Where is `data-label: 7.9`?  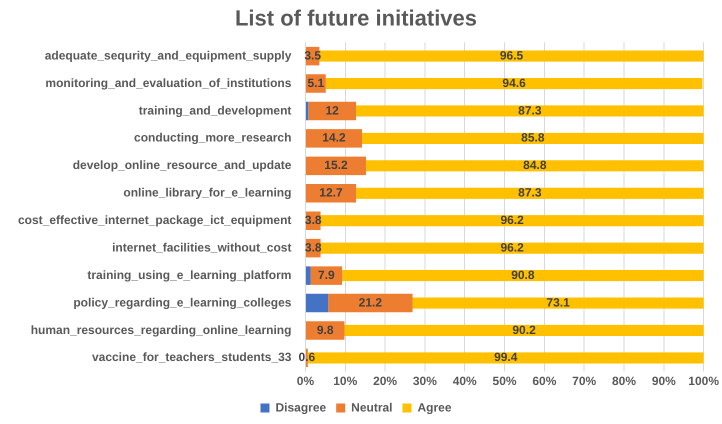 data-label: 7.9 is located at coordinates (327, 275).